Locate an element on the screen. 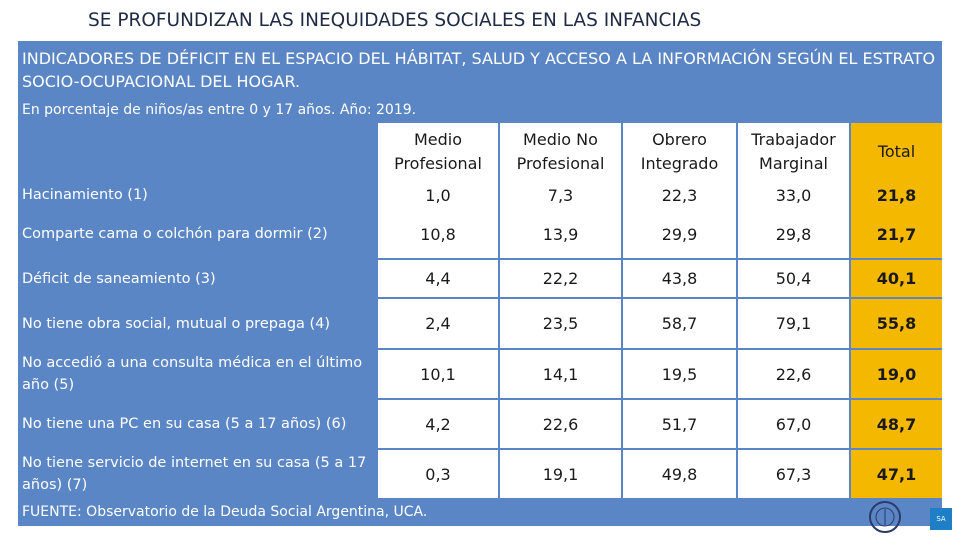 This screenshot has height=540, width=960. row-label: Hacinamiento (1) is located at coordinates (198, 195).